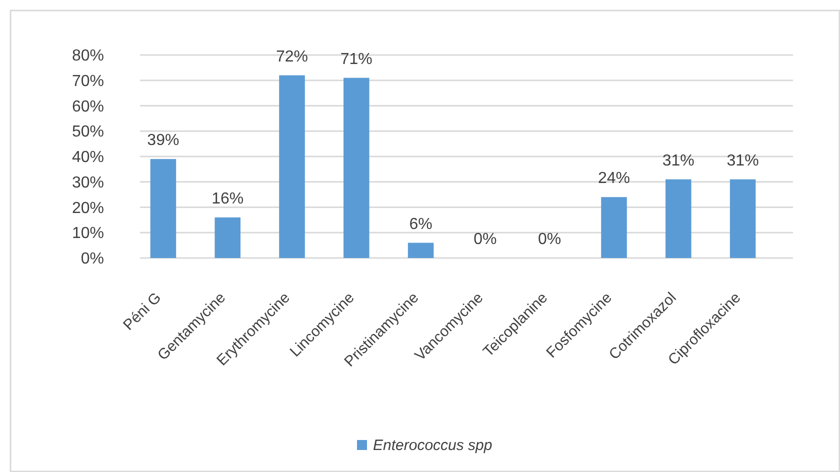  Describe the element at coordinates (88, 157) in the screenshot. I see `y-tick-label: 40%` at that location.